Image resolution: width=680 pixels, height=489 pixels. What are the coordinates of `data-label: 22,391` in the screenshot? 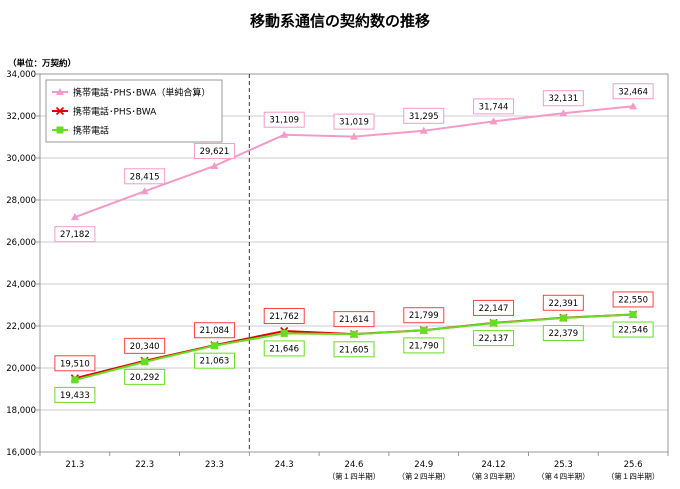 It's located at (563, 302).